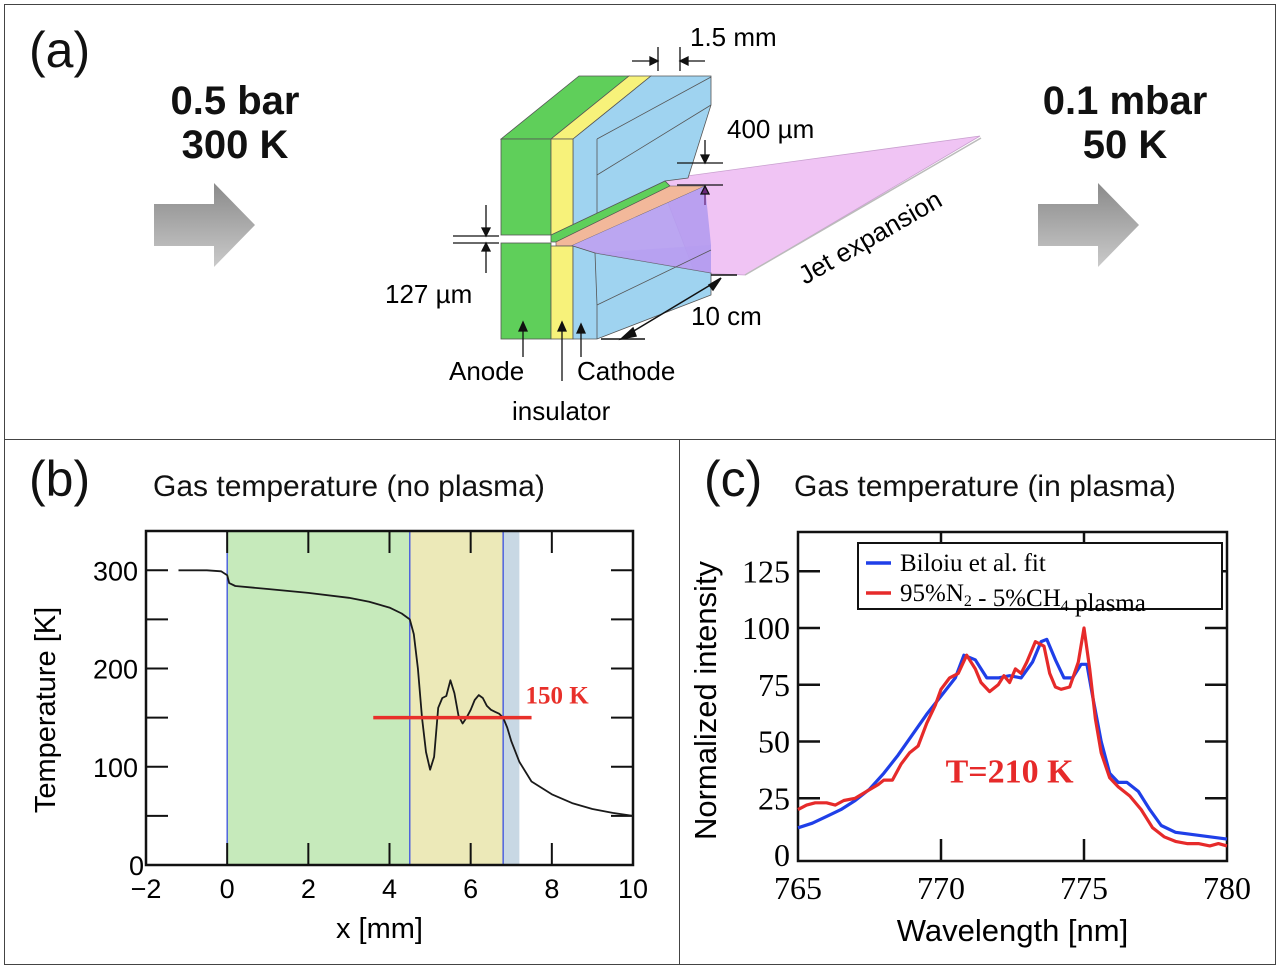  I want to click on y-axis-label: Normalized intensity, so click(705, 700).